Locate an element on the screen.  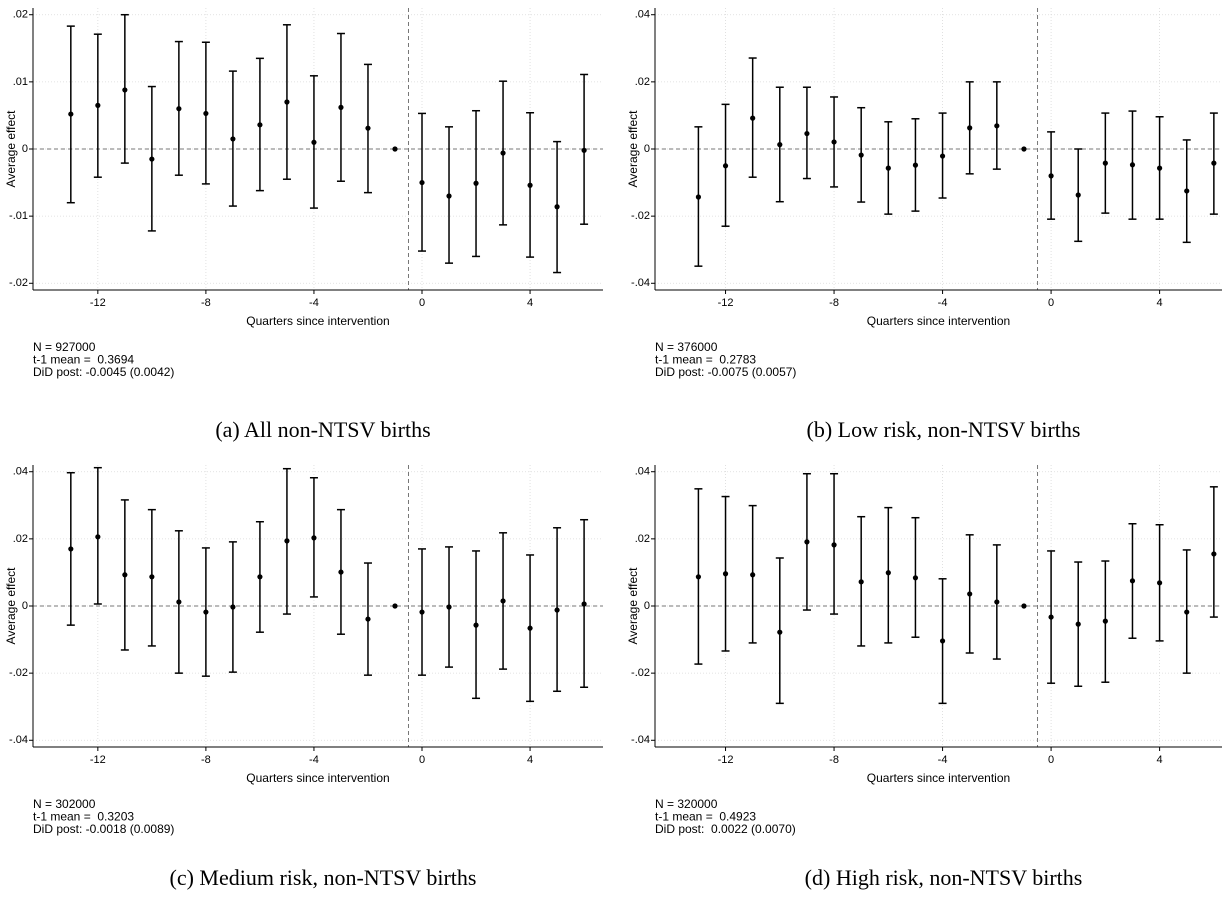
note: t-1 mean = 0.3694 is located at coordinates (83, 360).